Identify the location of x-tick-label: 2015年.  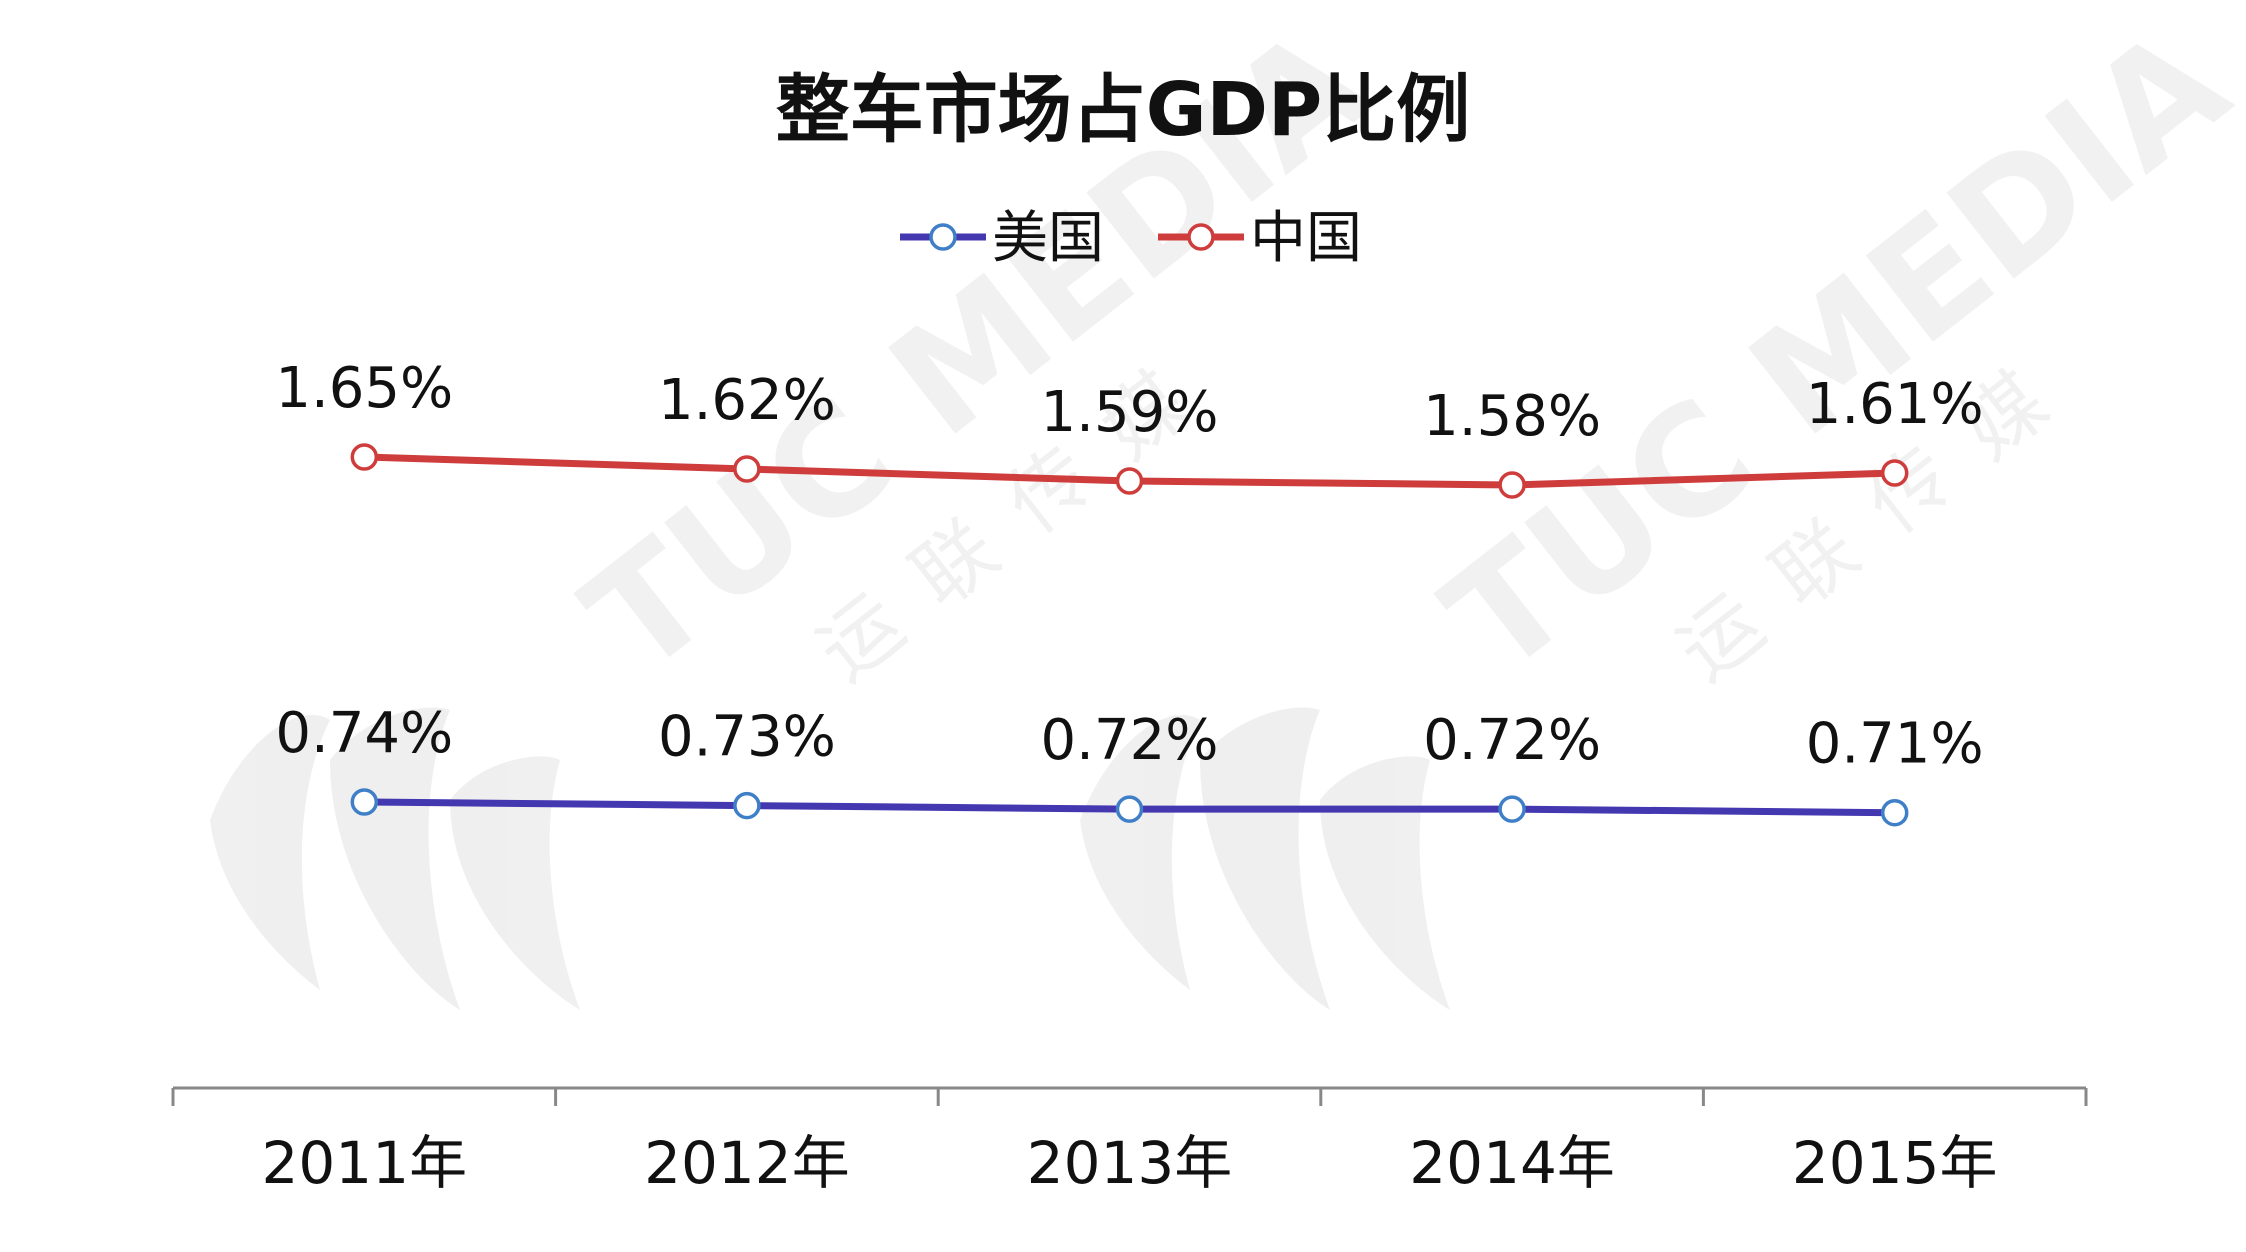
(1895, 1163).